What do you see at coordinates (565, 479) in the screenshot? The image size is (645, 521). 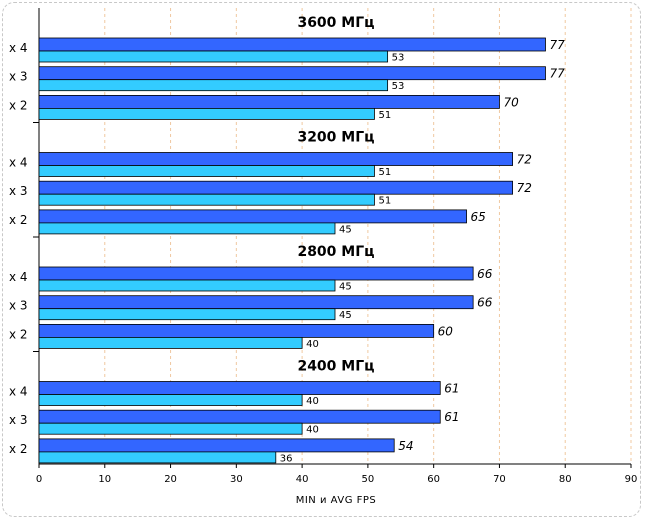 I see `x-tick-label: 80` at bounding box center [565, 479].